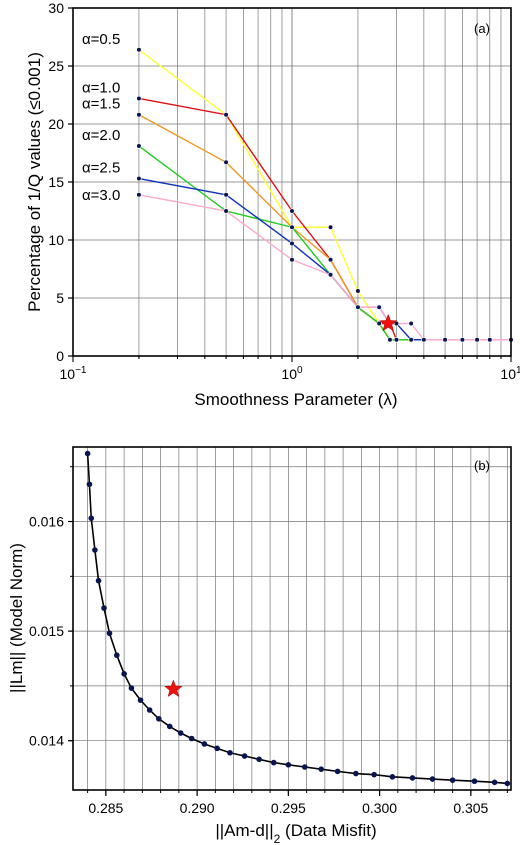  Describe the element at coordinates (197, 808) in the screenshot. I see `panel-b-x-tick-label: 0.290` at that location.